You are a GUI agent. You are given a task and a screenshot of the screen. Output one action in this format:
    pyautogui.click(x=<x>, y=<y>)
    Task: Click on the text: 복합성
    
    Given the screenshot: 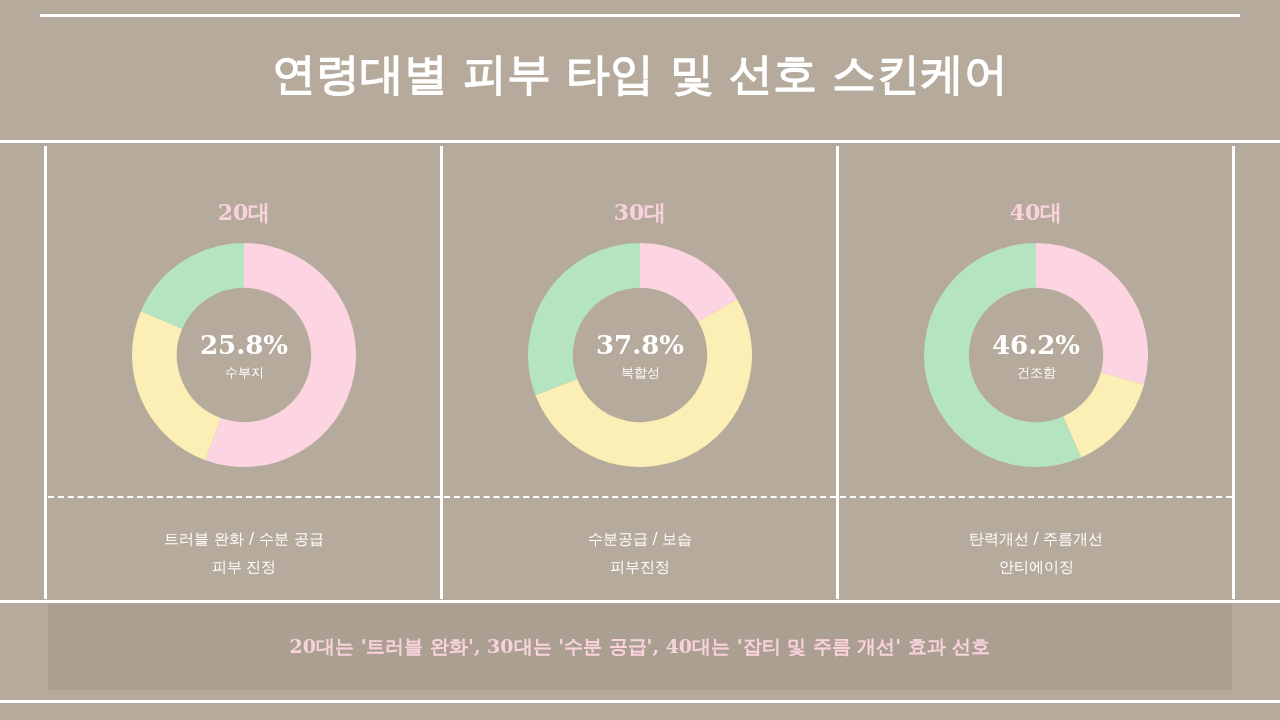 What is the action you would take?
    pyautogui.click(x=640, y=373)
    